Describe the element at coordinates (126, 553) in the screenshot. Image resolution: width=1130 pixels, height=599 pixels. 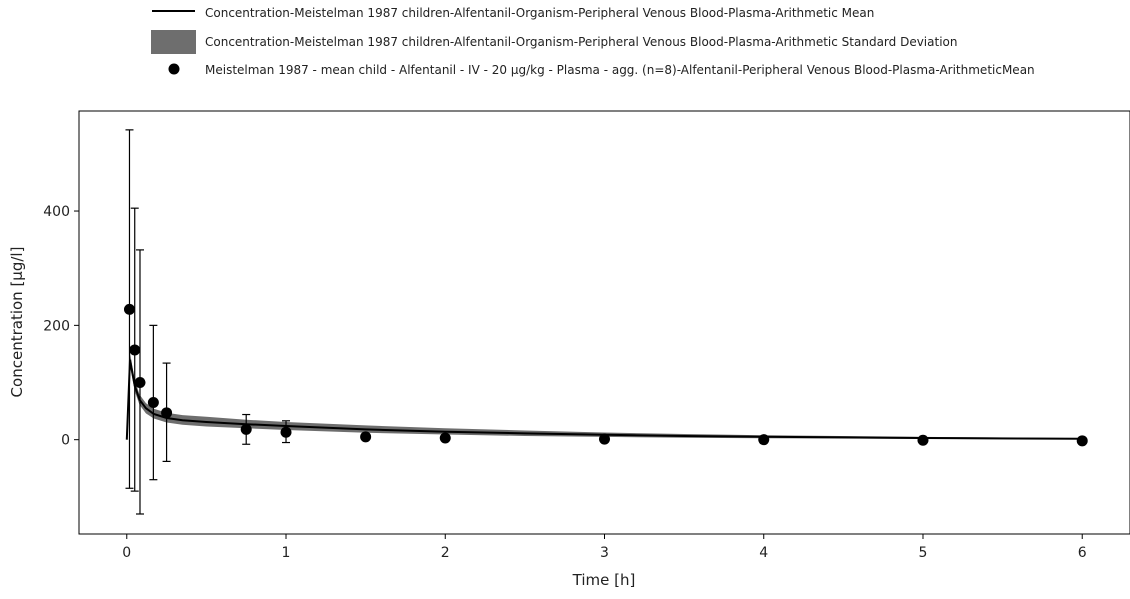
I see `x-tick-label: 0` at that location.